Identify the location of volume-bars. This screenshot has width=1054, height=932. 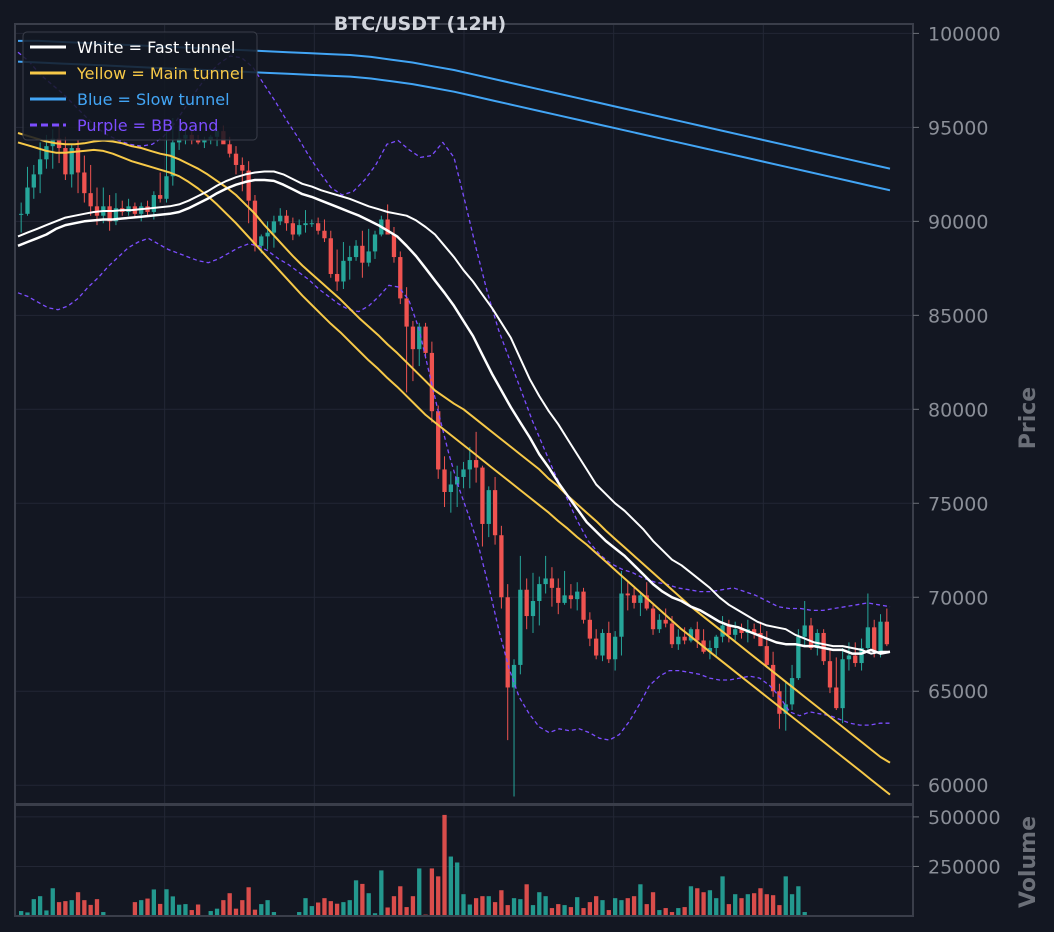
(413, 865).